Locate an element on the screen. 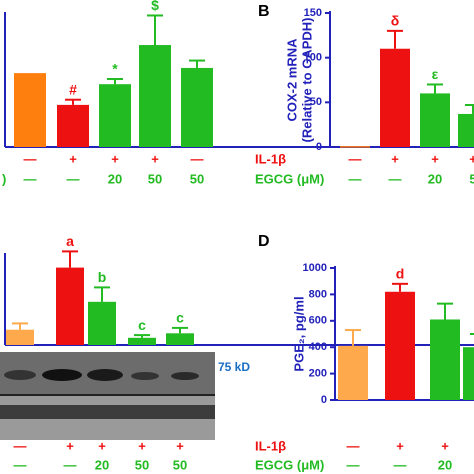 Image resolution: width=474 pixels, height=474 pixels. bar-annotation: d is located at coordinates (400, 274).